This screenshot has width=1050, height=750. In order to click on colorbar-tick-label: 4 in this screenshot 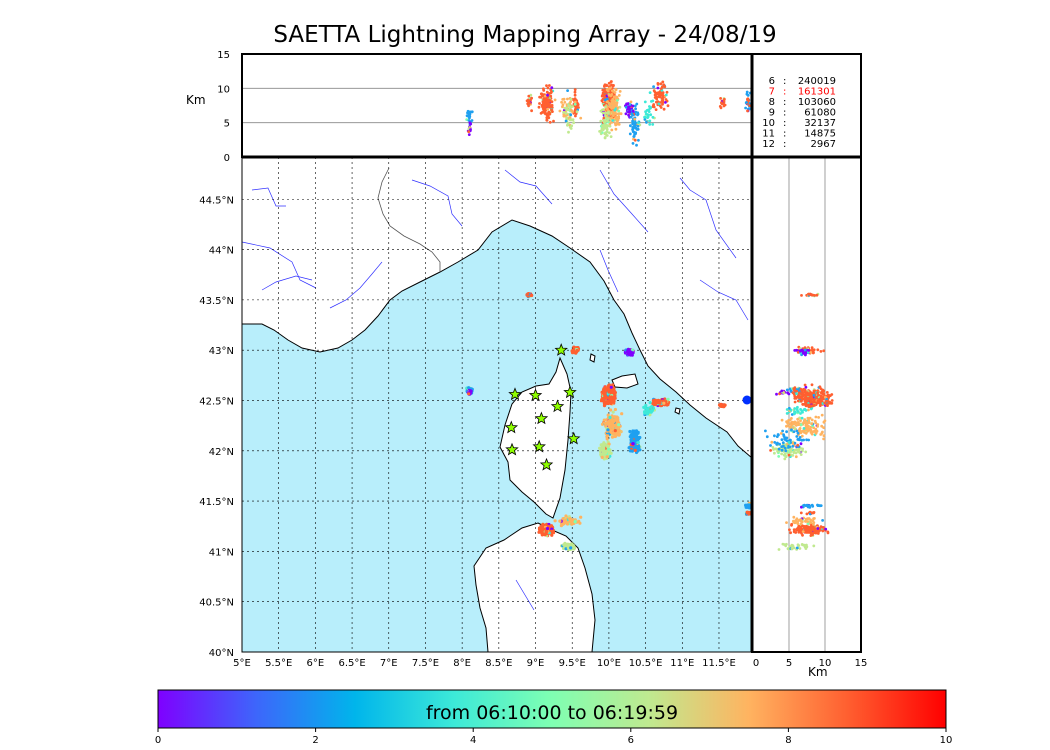, I will do `click(473, 740)`.